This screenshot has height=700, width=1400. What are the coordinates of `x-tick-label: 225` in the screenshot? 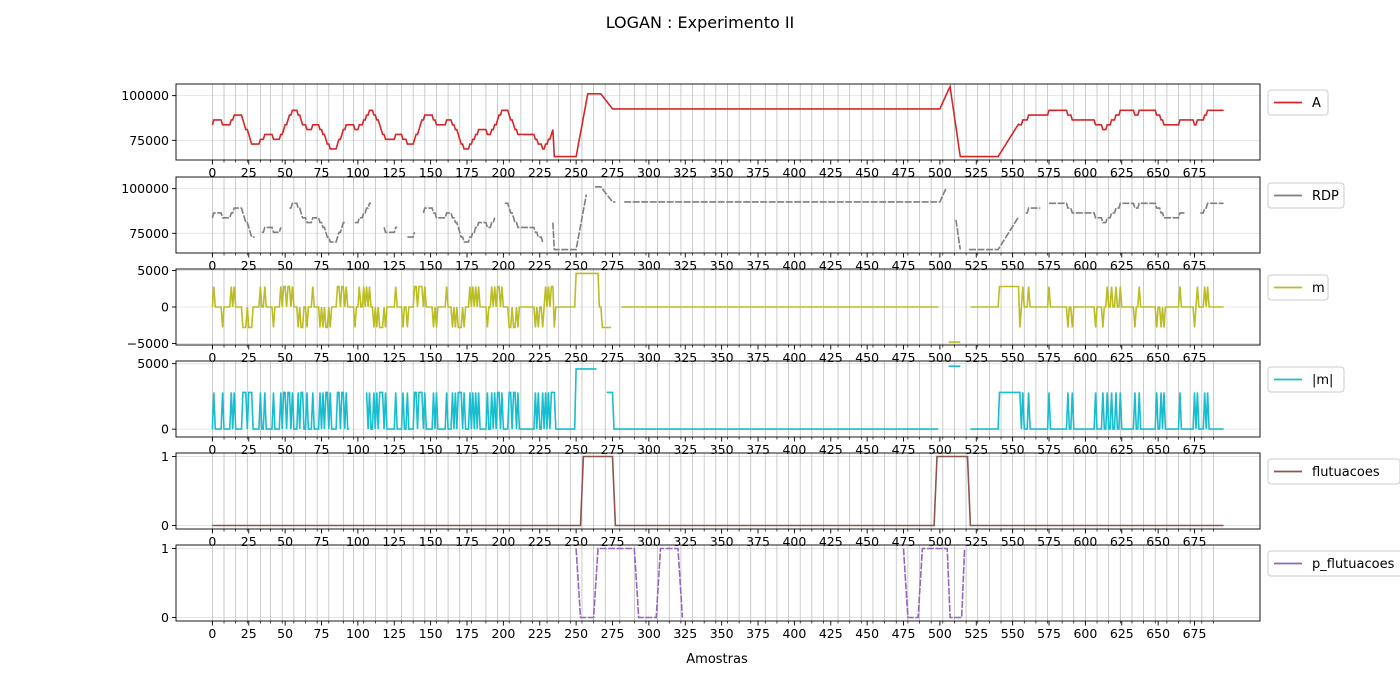 It's located at (540, 541).